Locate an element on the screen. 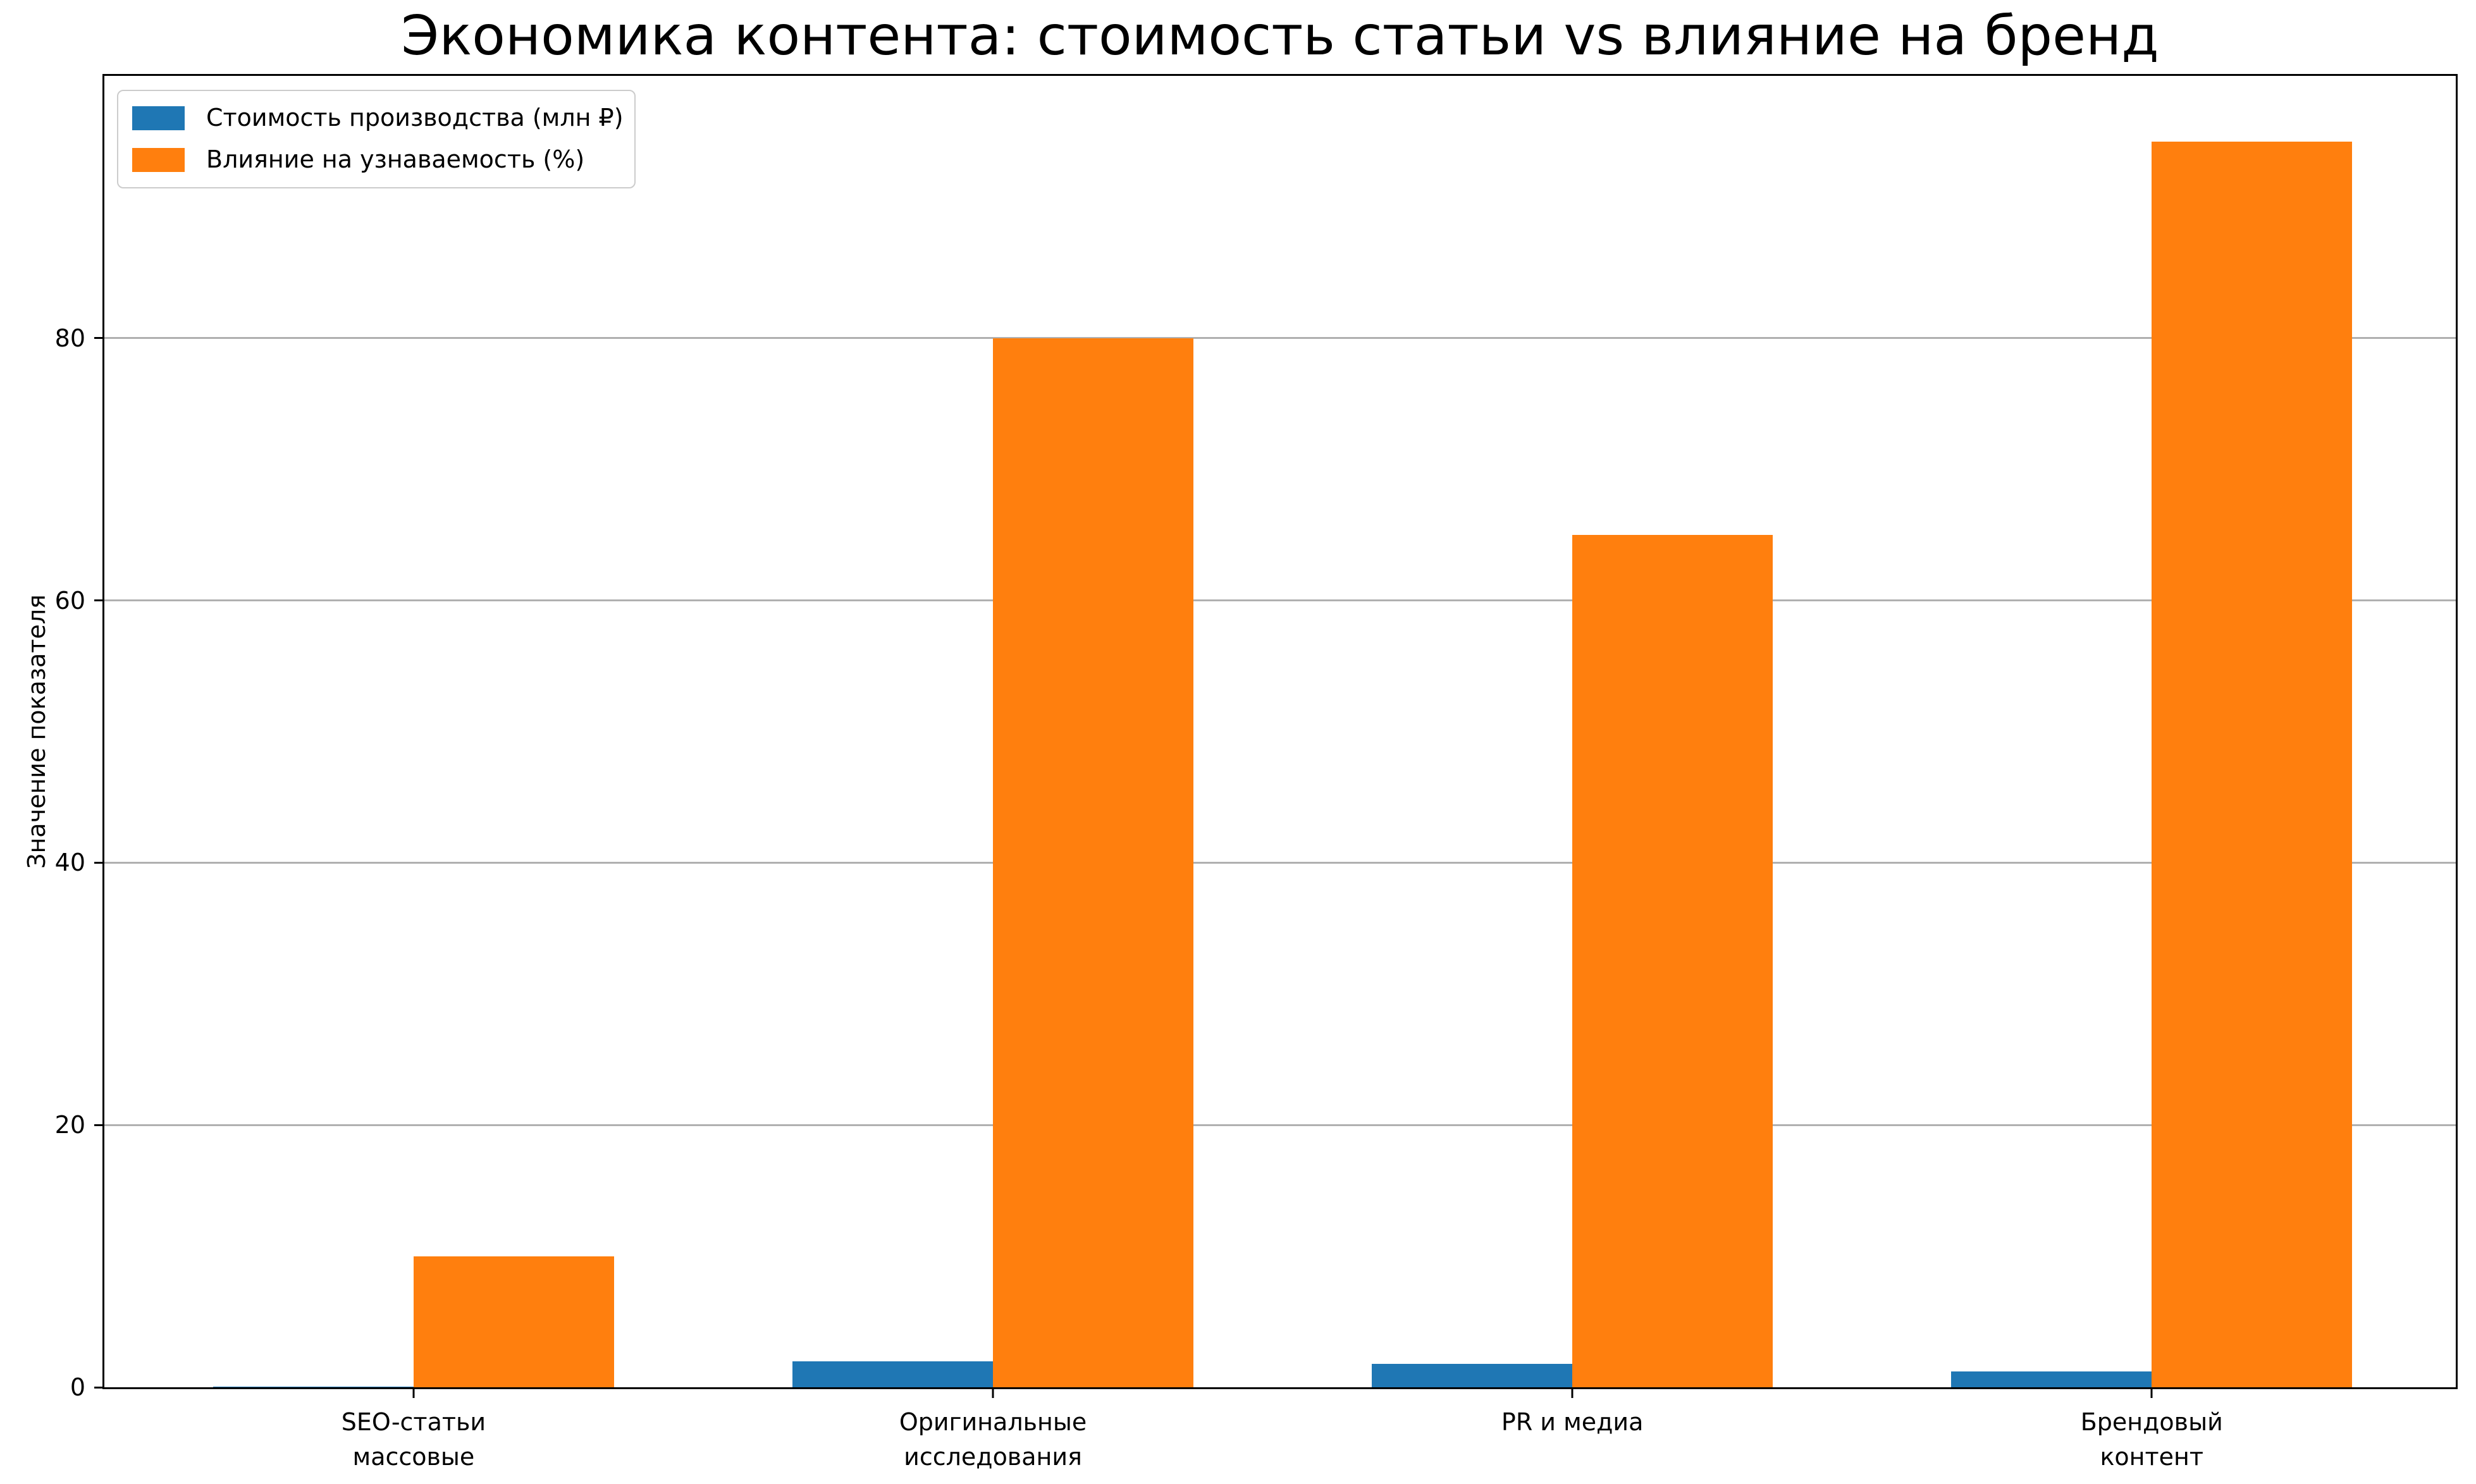  x-tick-cat3 is located at coordinates (1572, 1393).